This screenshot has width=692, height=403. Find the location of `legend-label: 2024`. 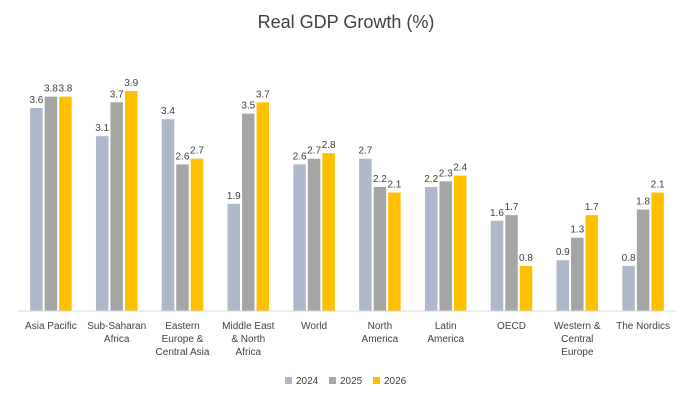

legend-label: 2024 is located at coordinates (307, 381).